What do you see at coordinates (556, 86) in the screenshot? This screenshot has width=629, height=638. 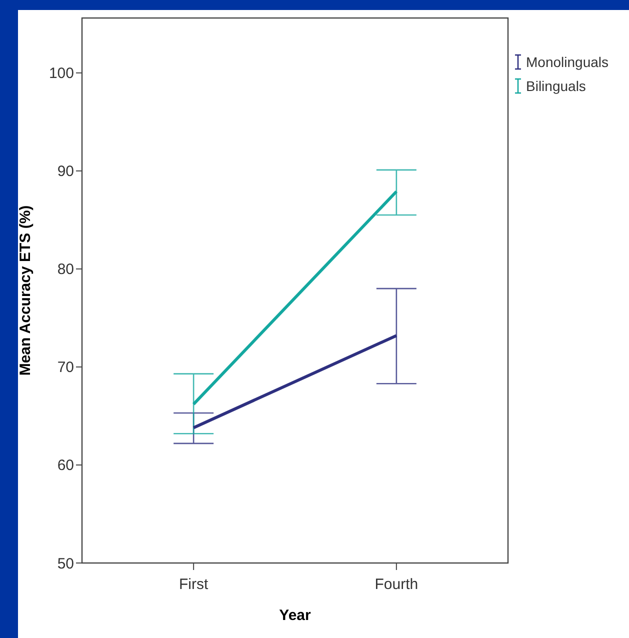 I see `legend-label: Bilinguals` at bounding box center [556, 86].